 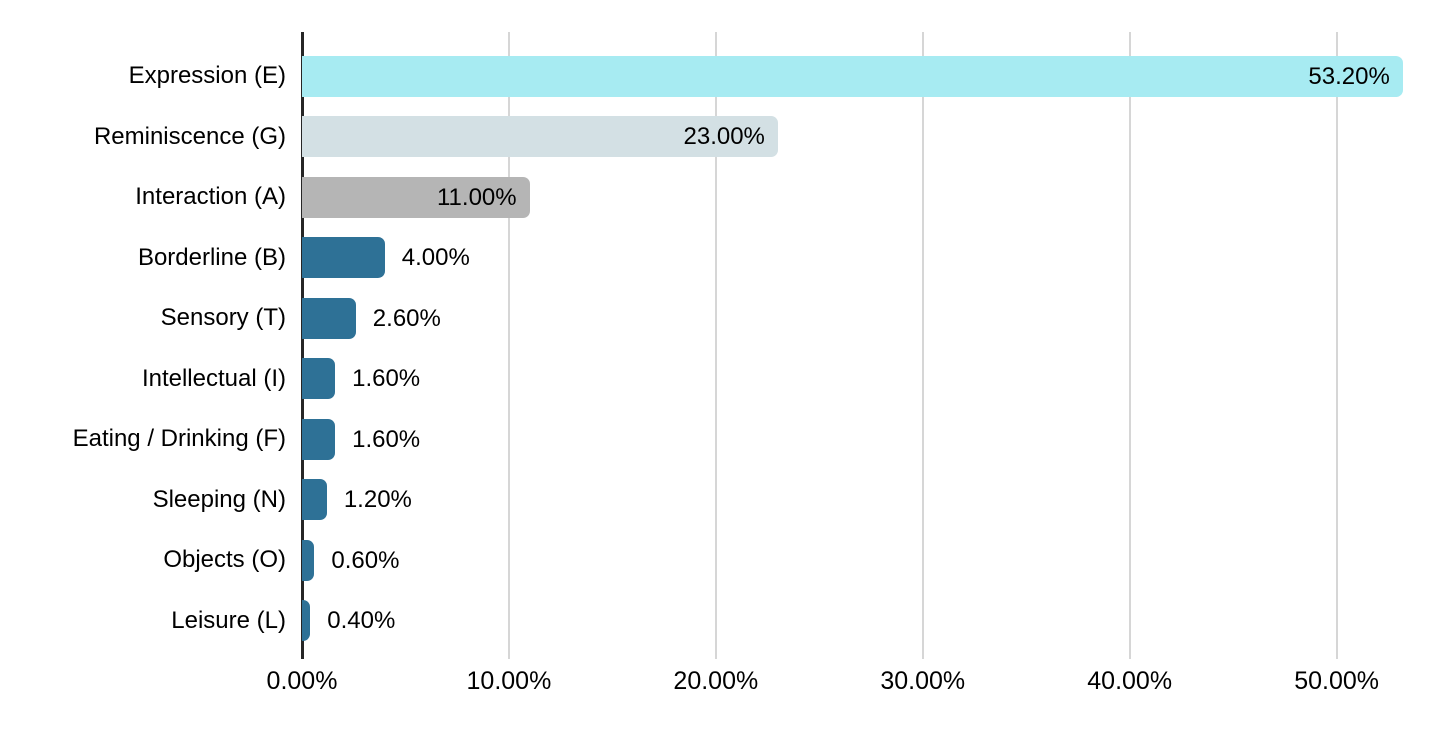 I want to click on bar-row-interaction-a: Interaction (A) 11.00%, so click(x=719, y=197).